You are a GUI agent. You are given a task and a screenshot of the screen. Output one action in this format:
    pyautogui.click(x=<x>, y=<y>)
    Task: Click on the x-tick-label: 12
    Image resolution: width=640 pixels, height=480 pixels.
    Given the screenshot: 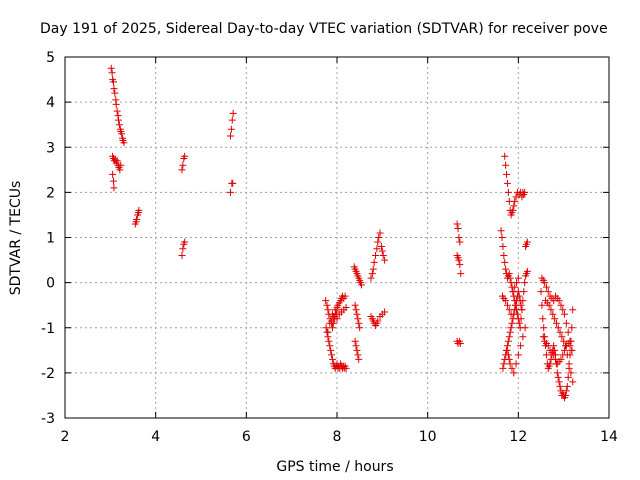 What is the action you would take?
    pyautogui.click(x=518, y=437)
    